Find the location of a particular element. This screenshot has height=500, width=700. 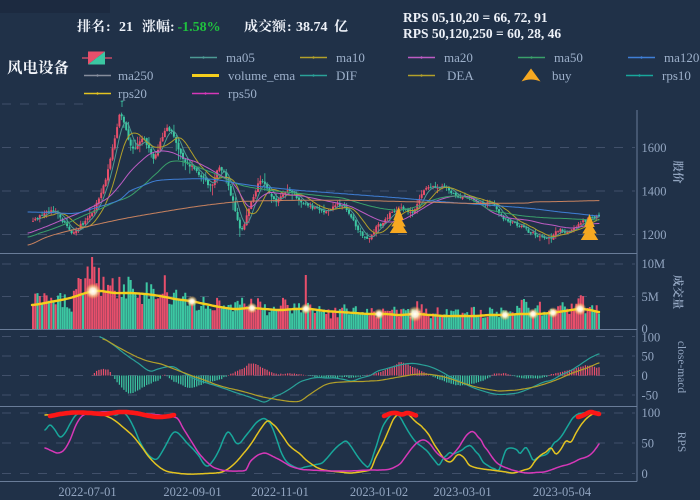

svg-text: 2022-09-01 is located at coordinates (192, 492).